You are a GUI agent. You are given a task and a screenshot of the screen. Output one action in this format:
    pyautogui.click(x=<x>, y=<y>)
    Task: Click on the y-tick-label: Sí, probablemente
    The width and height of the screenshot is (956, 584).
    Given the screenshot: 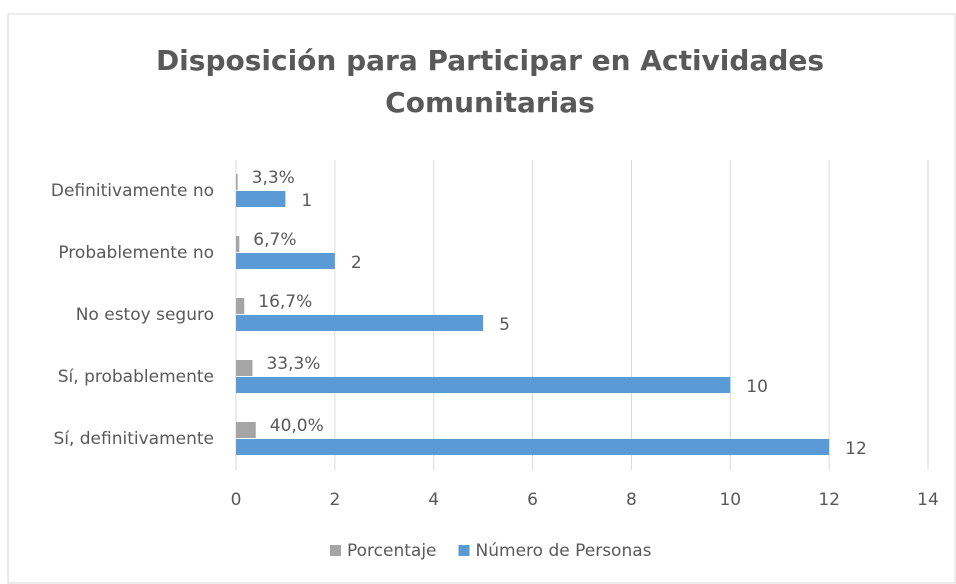 What is the action you would take?
    pyautogui.click(x=136, y=377)
    